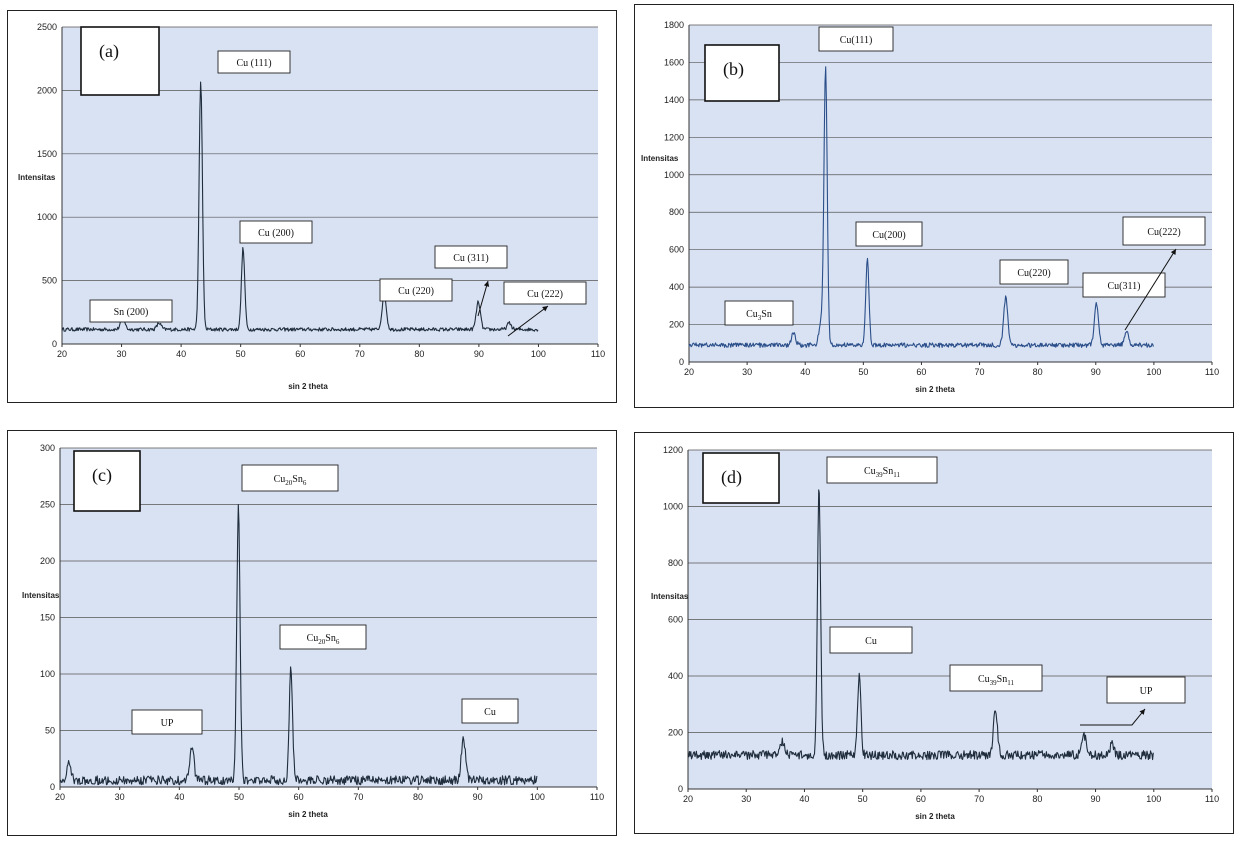 This screenshot has height=846, width=1237. I want to click on peak-label: Cu, so click(871, 640).